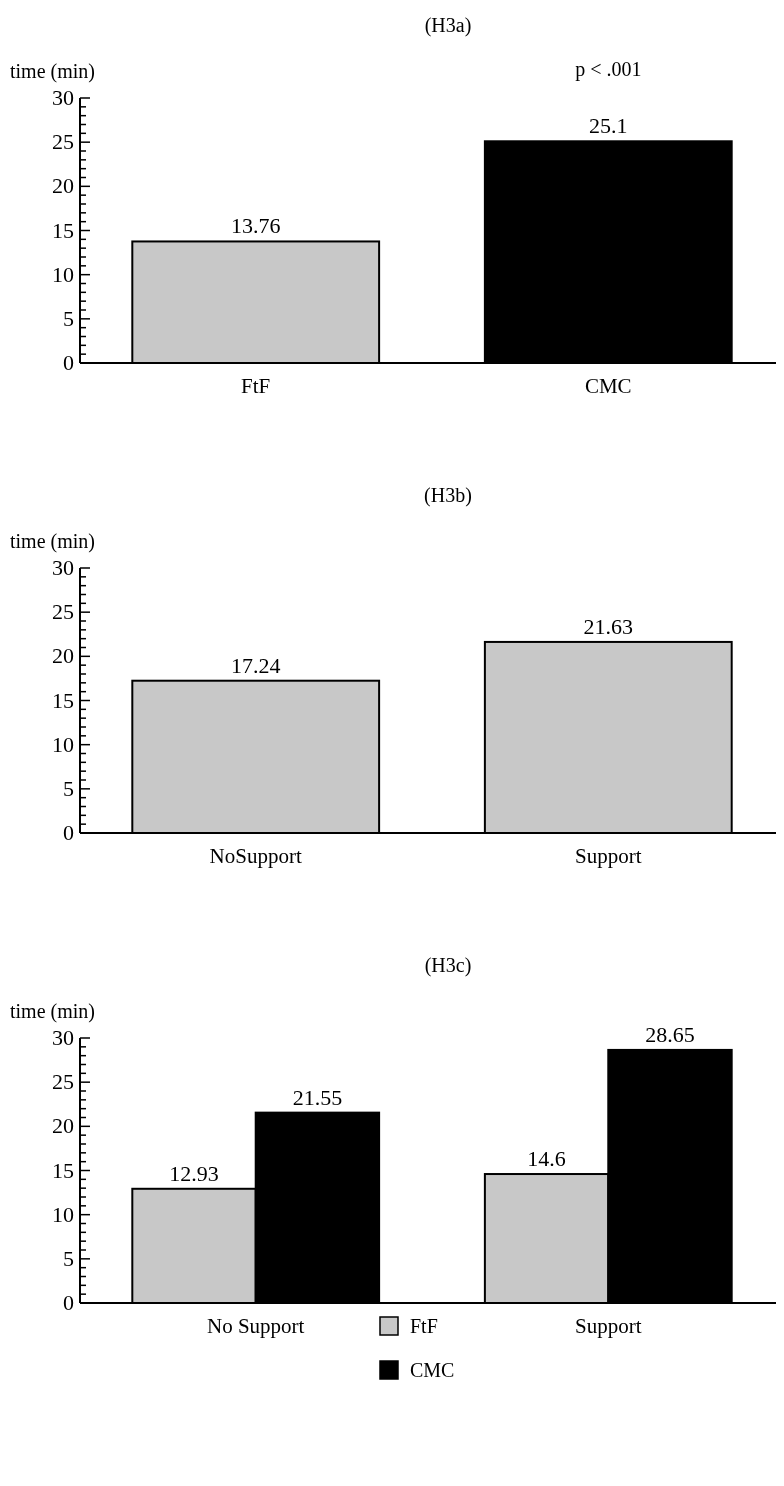 The image size is (784, 1486). I want to click on data-label: 17.24, so click(255, 665).